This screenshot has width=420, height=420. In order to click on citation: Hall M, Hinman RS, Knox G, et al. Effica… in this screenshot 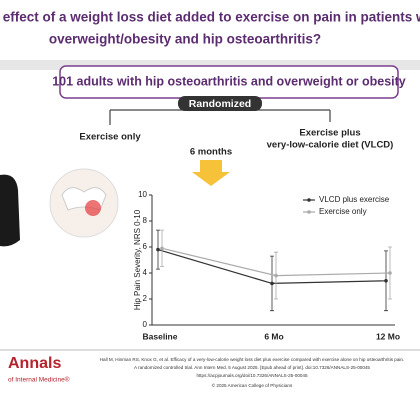, I will do `click(252, 359)`.